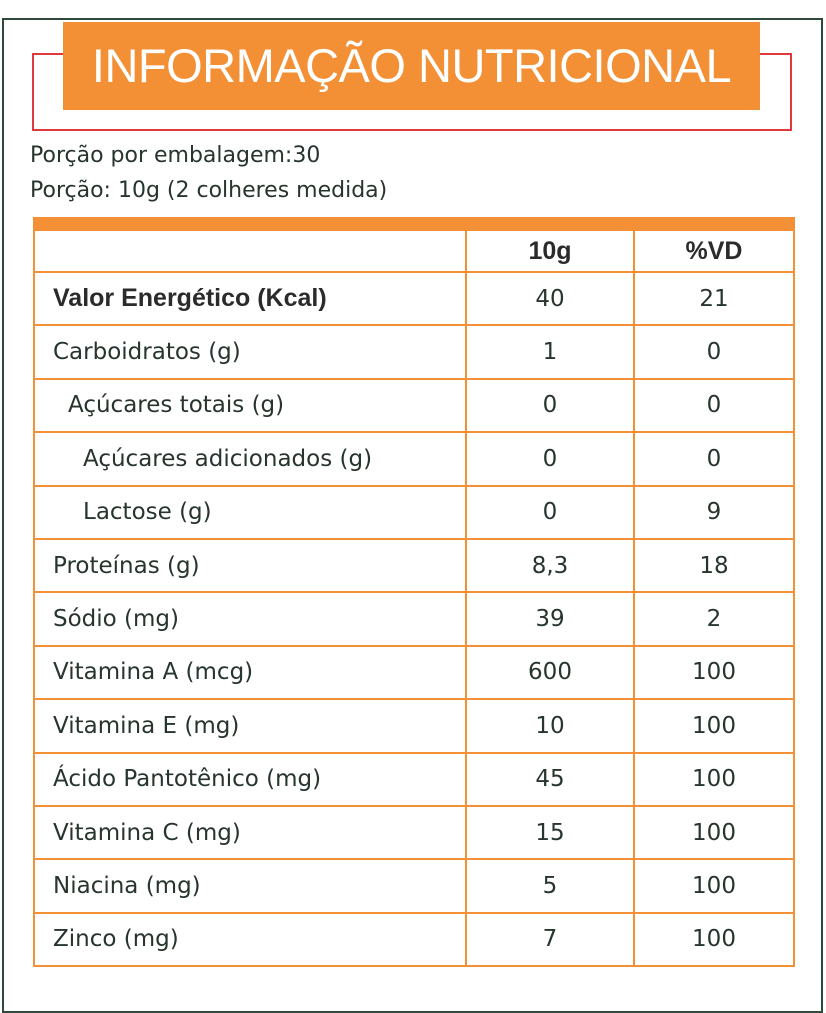  What do you see at coordinates (550, 352) in the screenshot?
I see `amount-value: 1` at bounding box center [550, 352].